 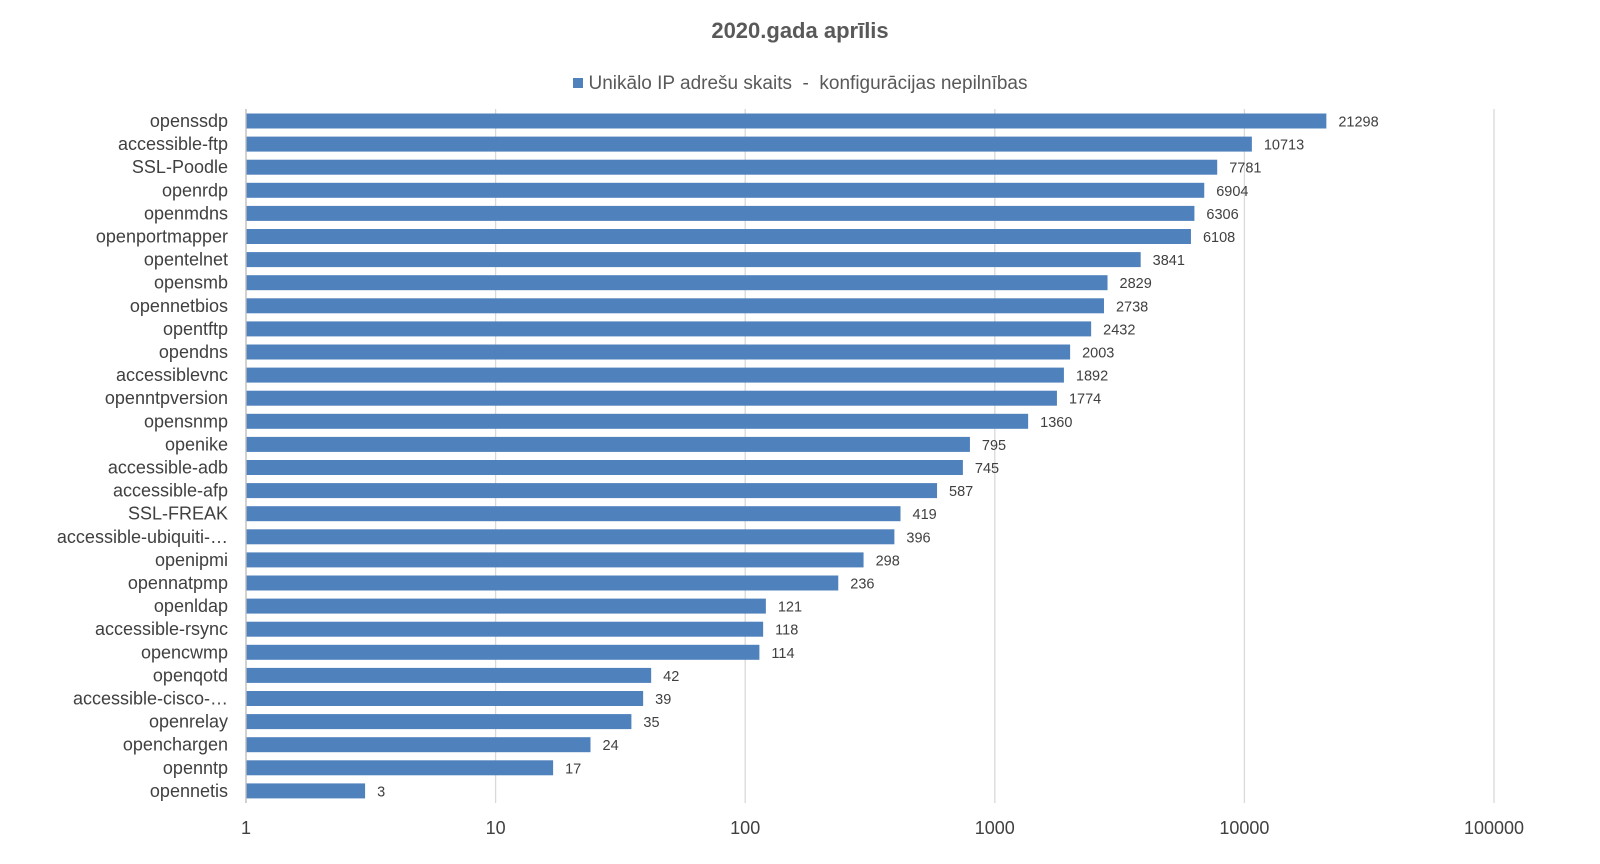 What do you see at coordinates (190, 675) in the screenshot?
I see `category-label: openqotd` at bounding box center [190, 675].